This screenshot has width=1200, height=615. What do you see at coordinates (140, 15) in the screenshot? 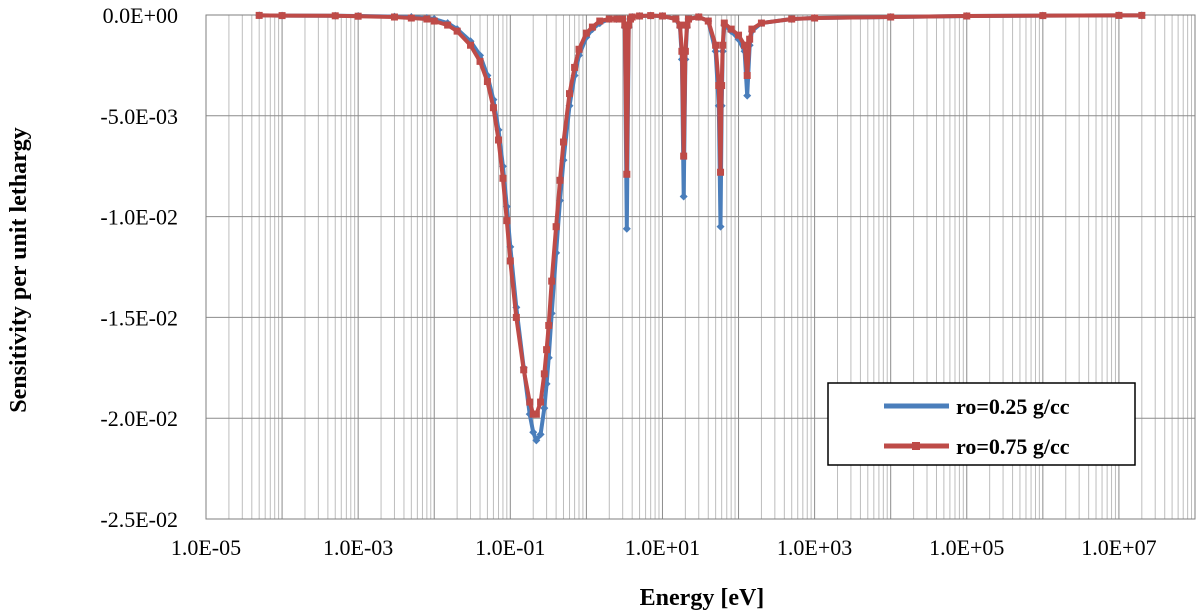
I see `y-tick-label: 0.0E+00` at bounding box center [140, 15].